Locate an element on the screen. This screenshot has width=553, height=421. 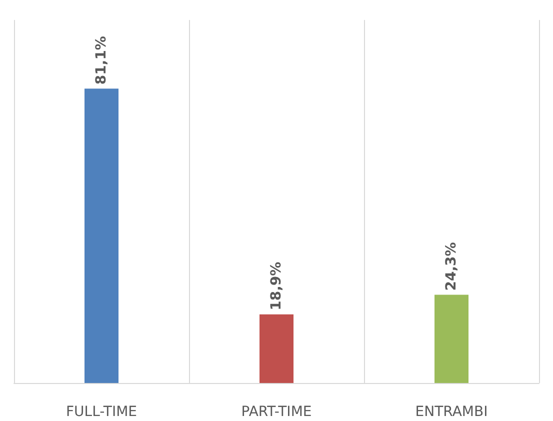
x-tick-label: ENTRAMBI is located at coordinates (451, 412).